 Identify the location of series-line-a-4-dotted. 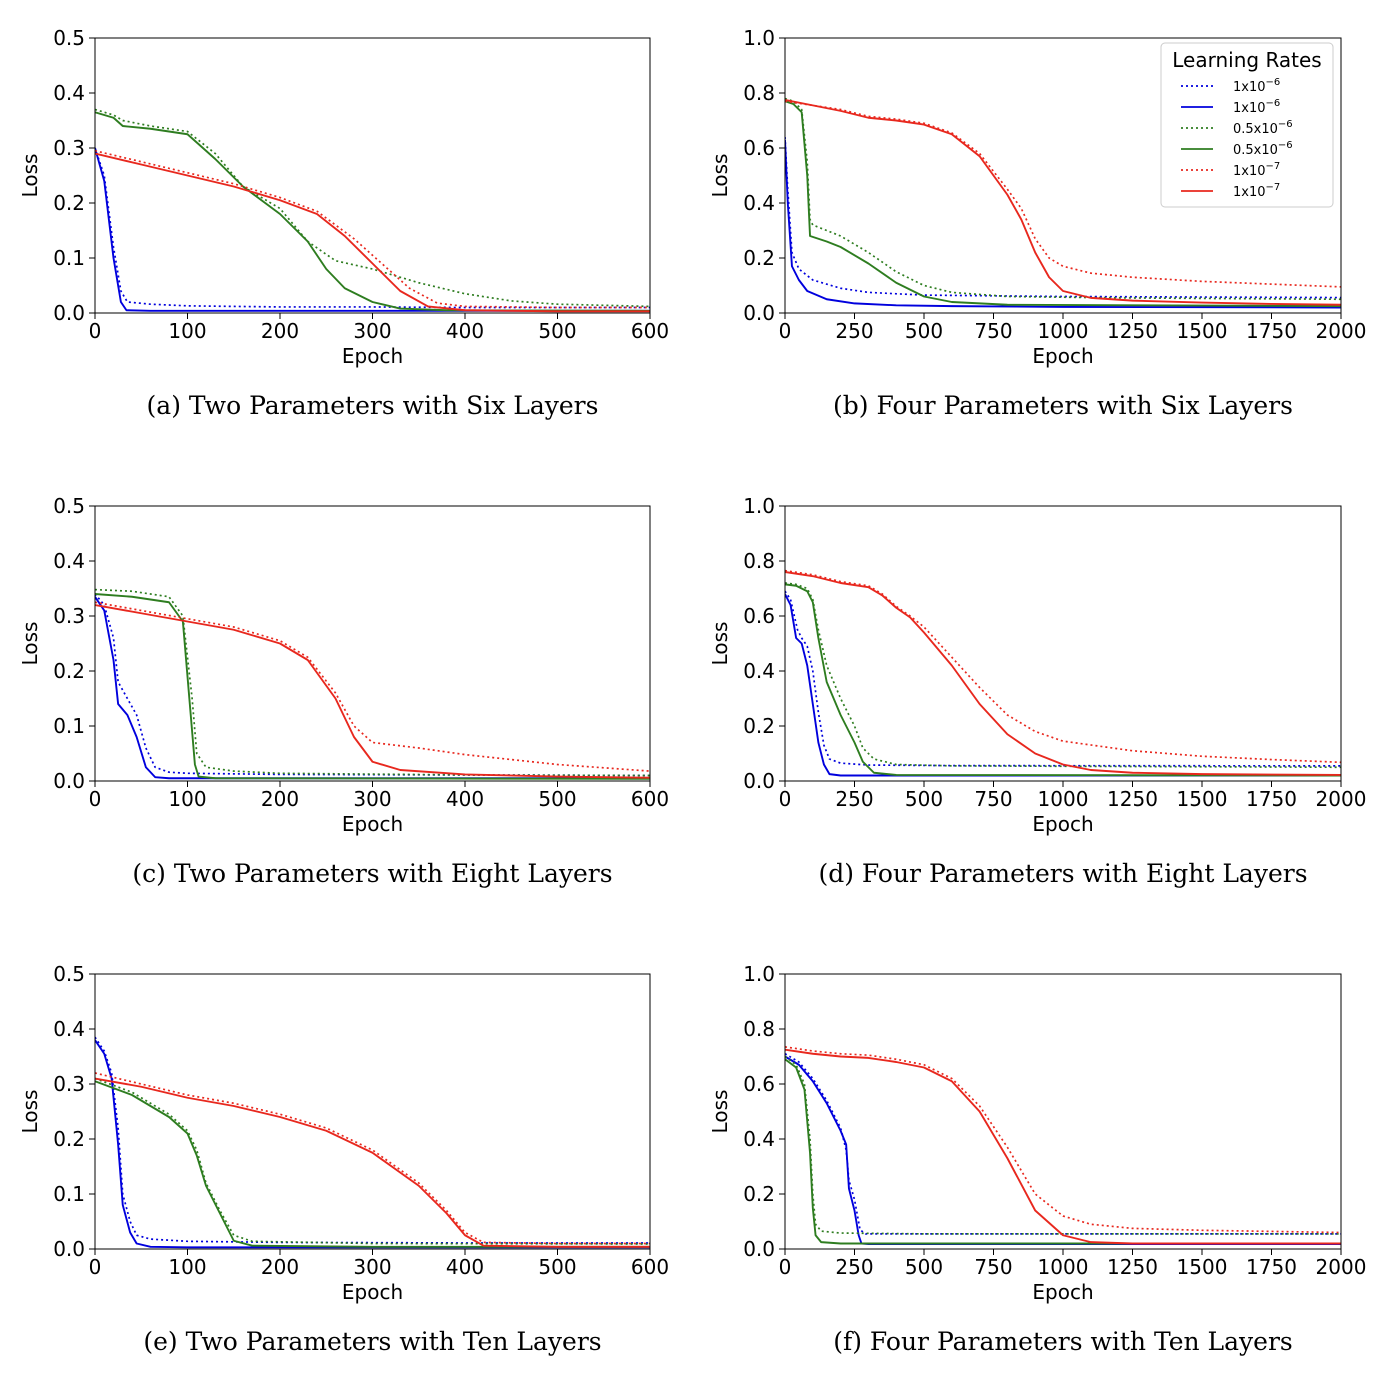
(372, 229).